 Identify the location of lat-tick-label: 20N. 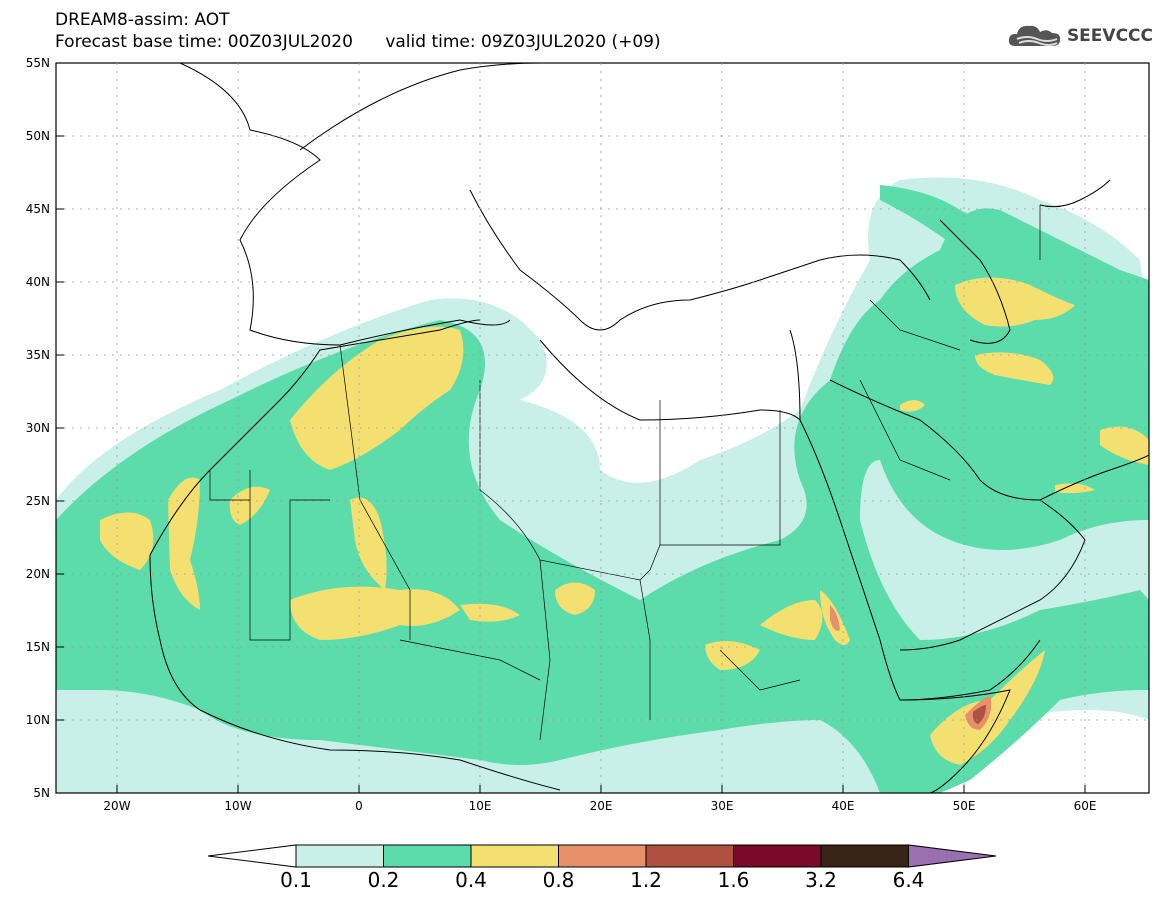
(38, 574).